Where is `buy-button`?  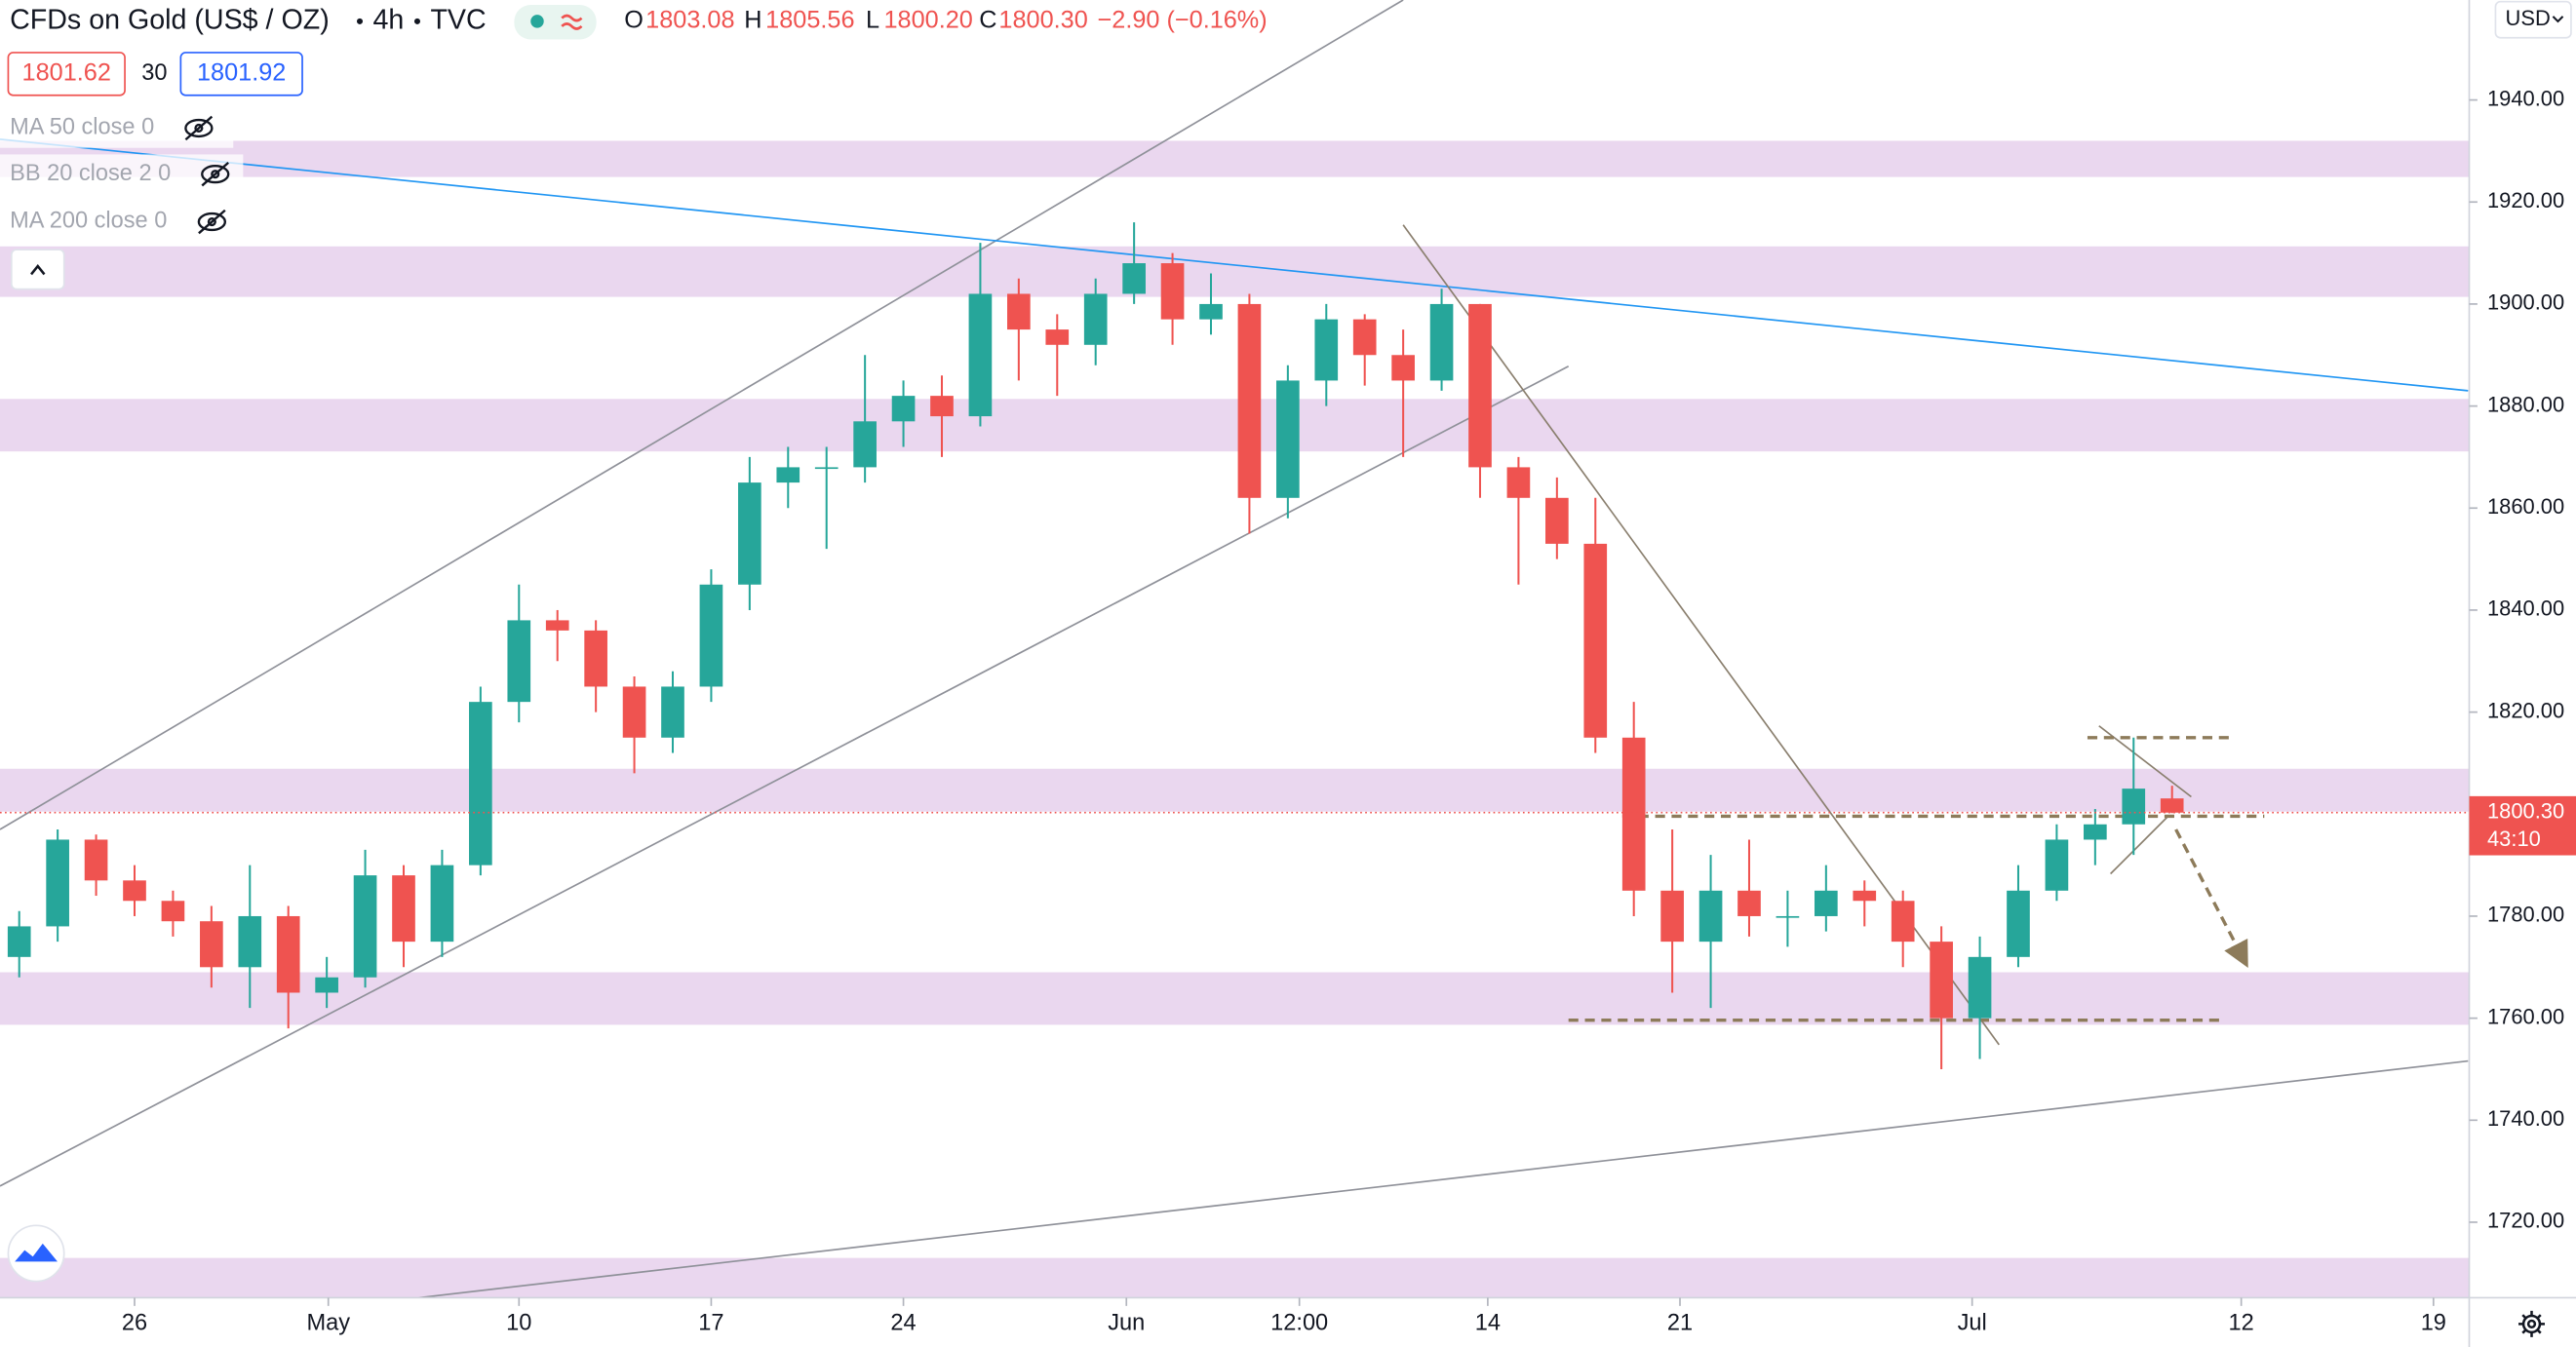
buy-button is located at coordinates (241, 74).